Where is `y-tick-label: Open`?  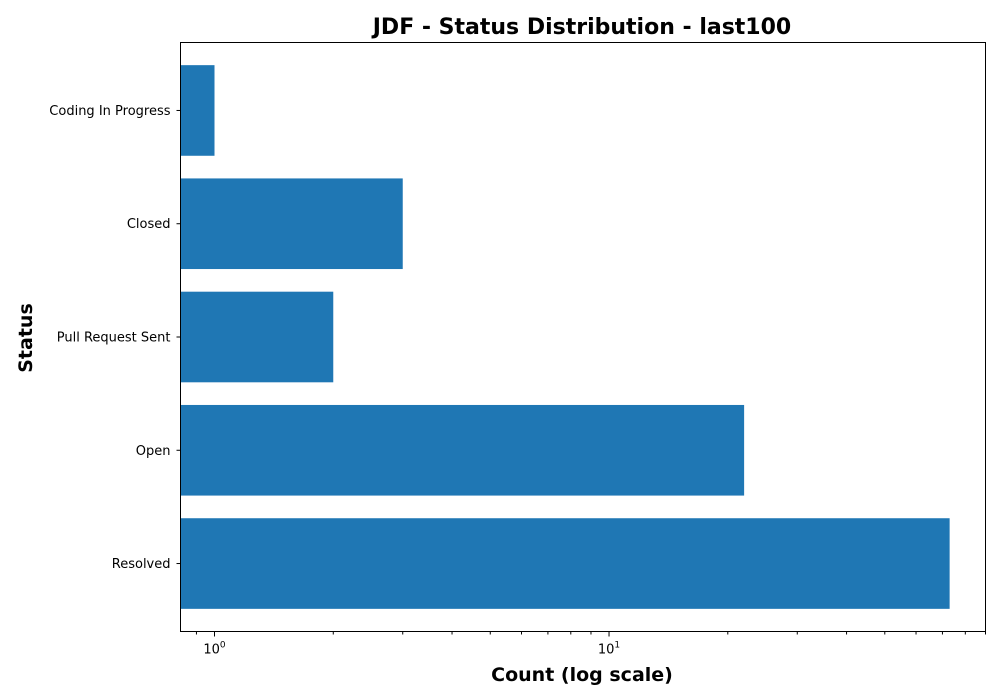
y-tick-label: Open is located at coordinates (153, 451).